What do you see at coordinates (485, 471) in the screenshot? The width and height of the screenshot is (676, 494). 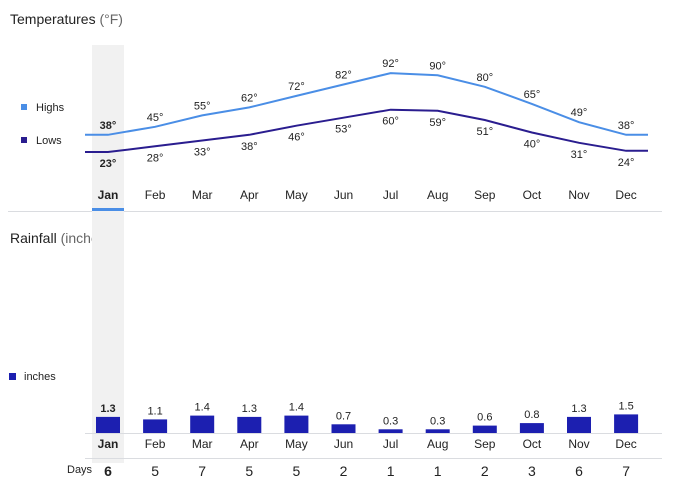 I see `days-sep: 2` at bounding box center [485, 471].